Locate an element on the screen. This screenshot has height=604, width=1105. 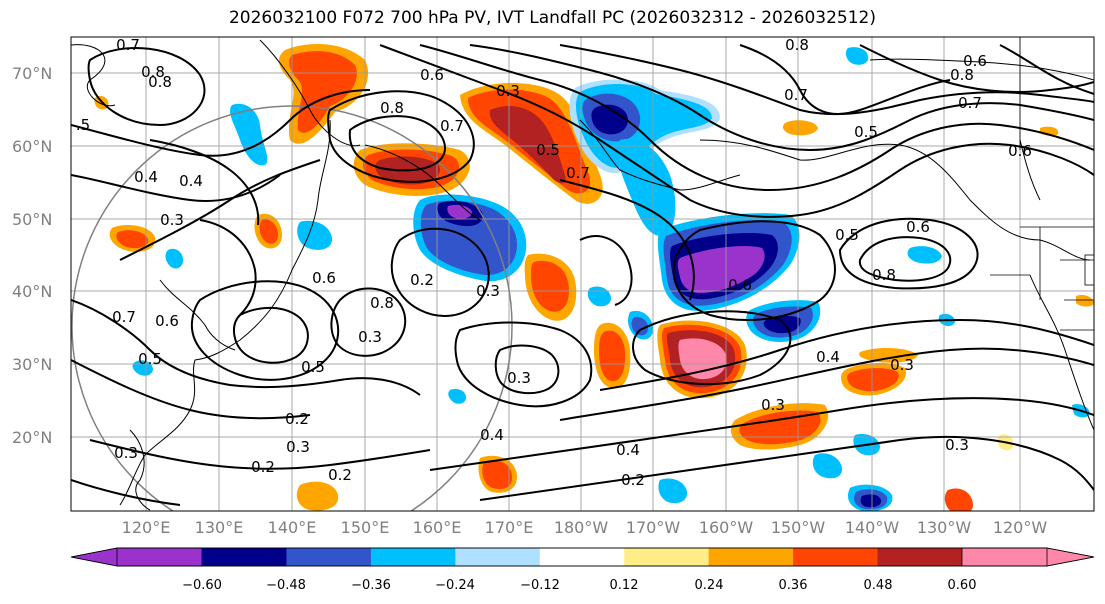
cb-tick-label: −0.60 is located at coordinates (202, 585).